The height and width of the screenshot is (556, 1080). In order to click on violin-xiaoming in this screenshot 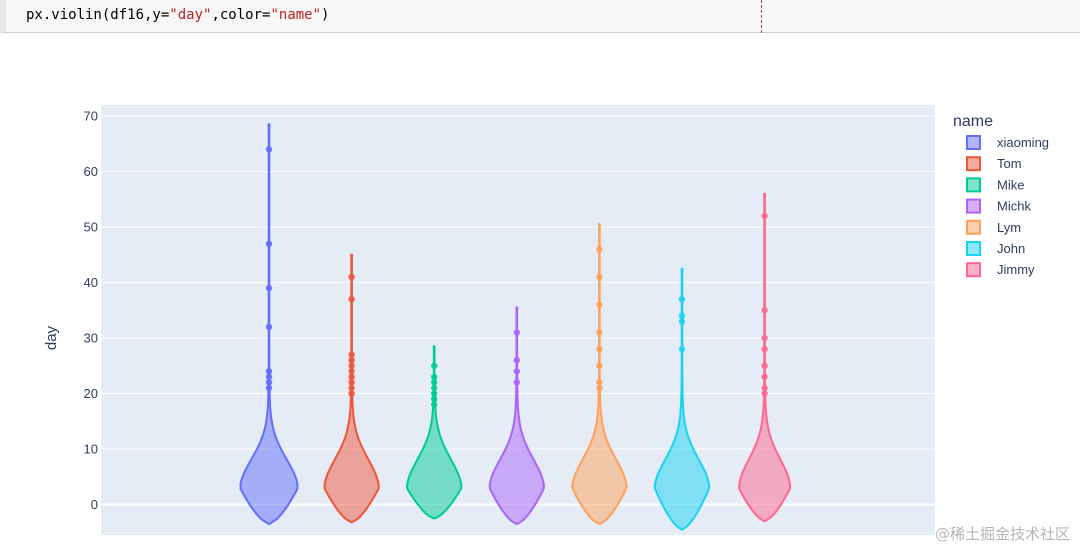, I will do `click(269, 324)`.